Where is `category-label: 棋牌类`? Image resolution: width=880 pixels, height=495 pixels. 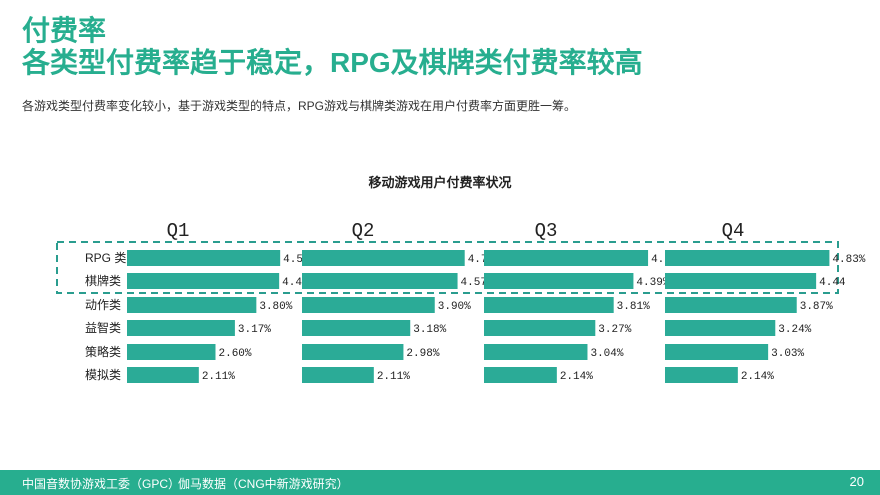 category-label: 棋牌类 is located at coordinates (103, 281).